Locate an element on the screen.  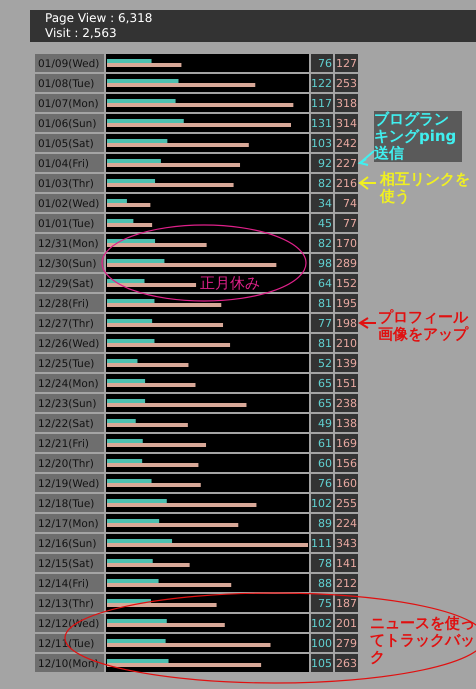
data-label: 156 is located at coordinates (346, 463).